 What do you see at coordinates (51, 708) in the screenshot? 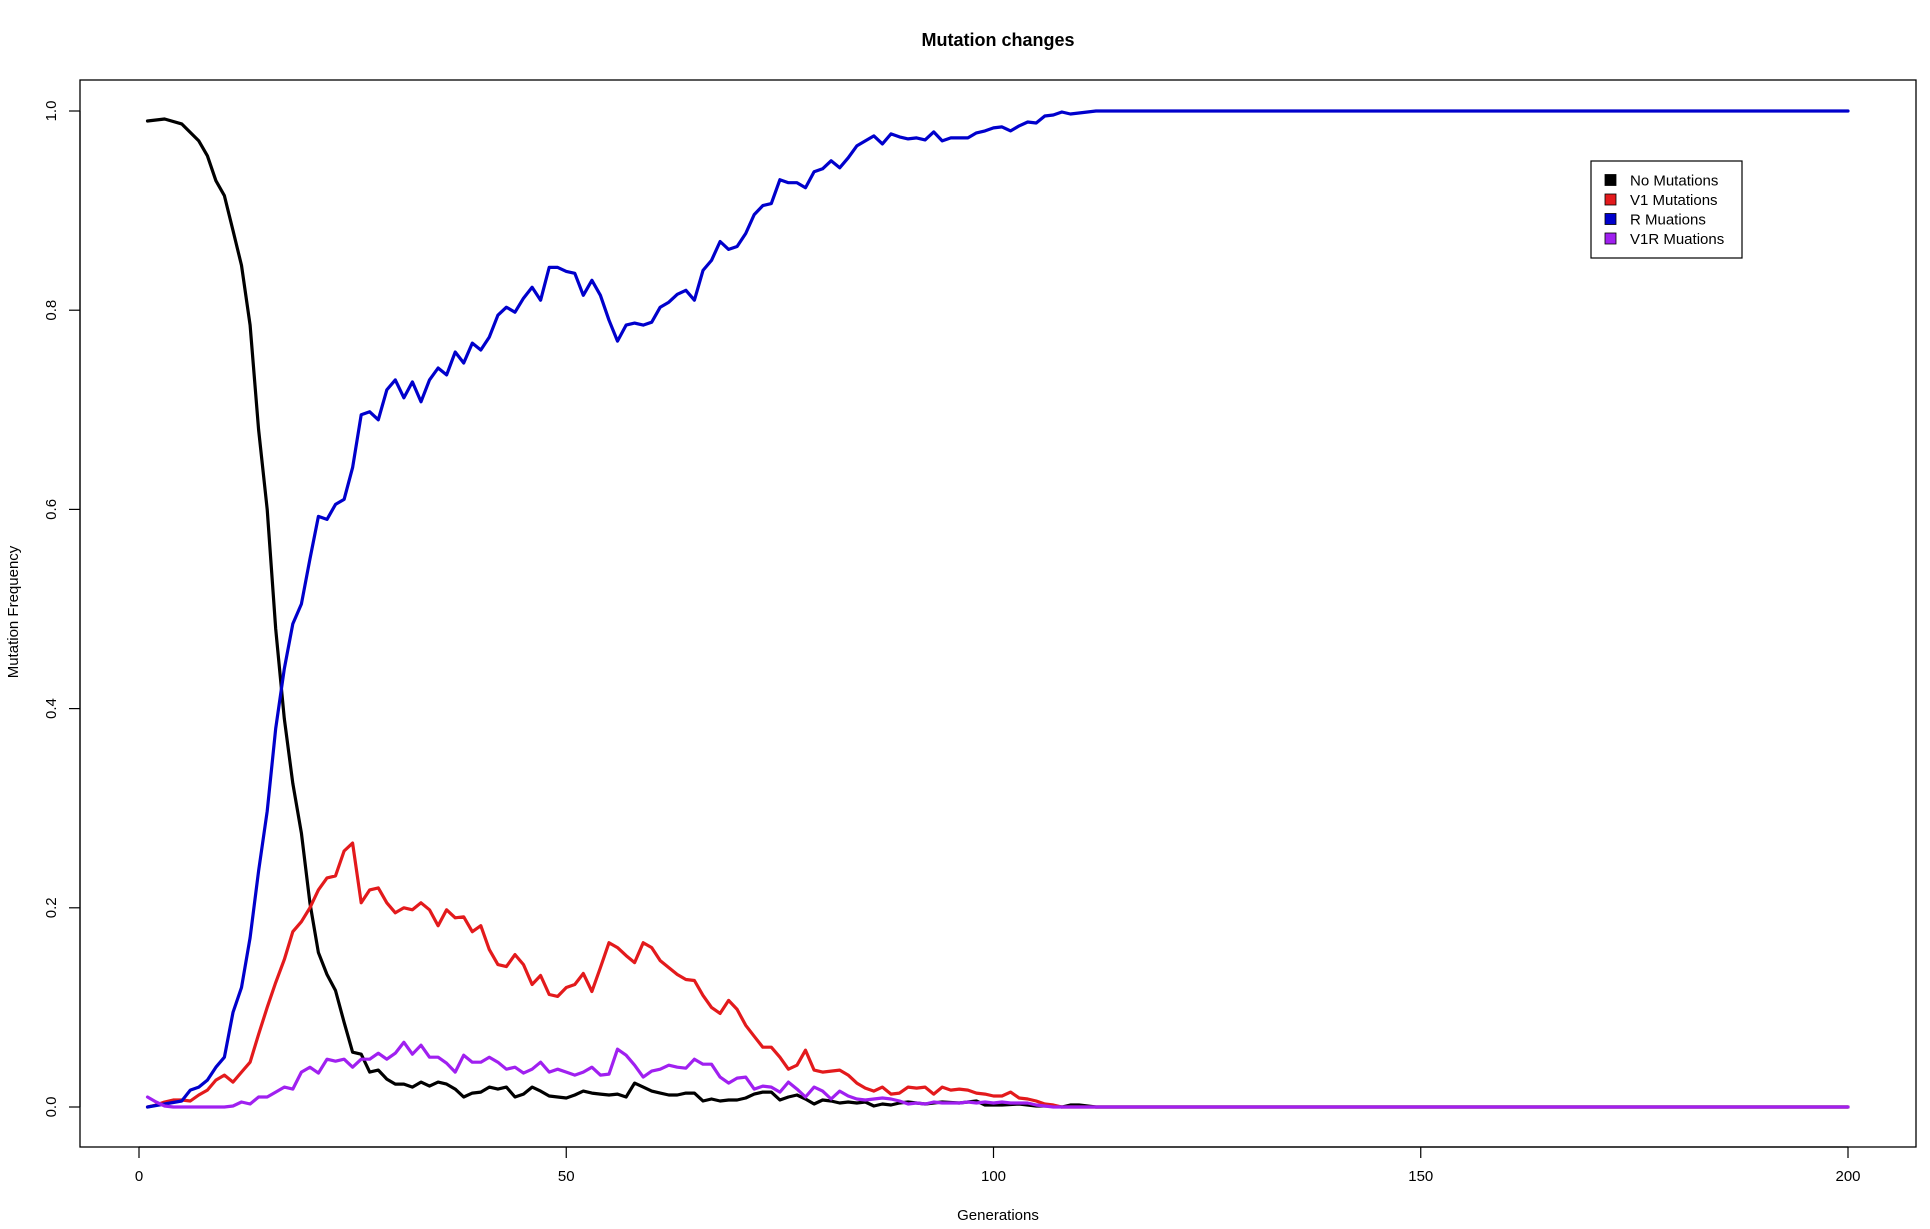
I see `y-tick-label: 0.4` at bounding box center [51, 708].